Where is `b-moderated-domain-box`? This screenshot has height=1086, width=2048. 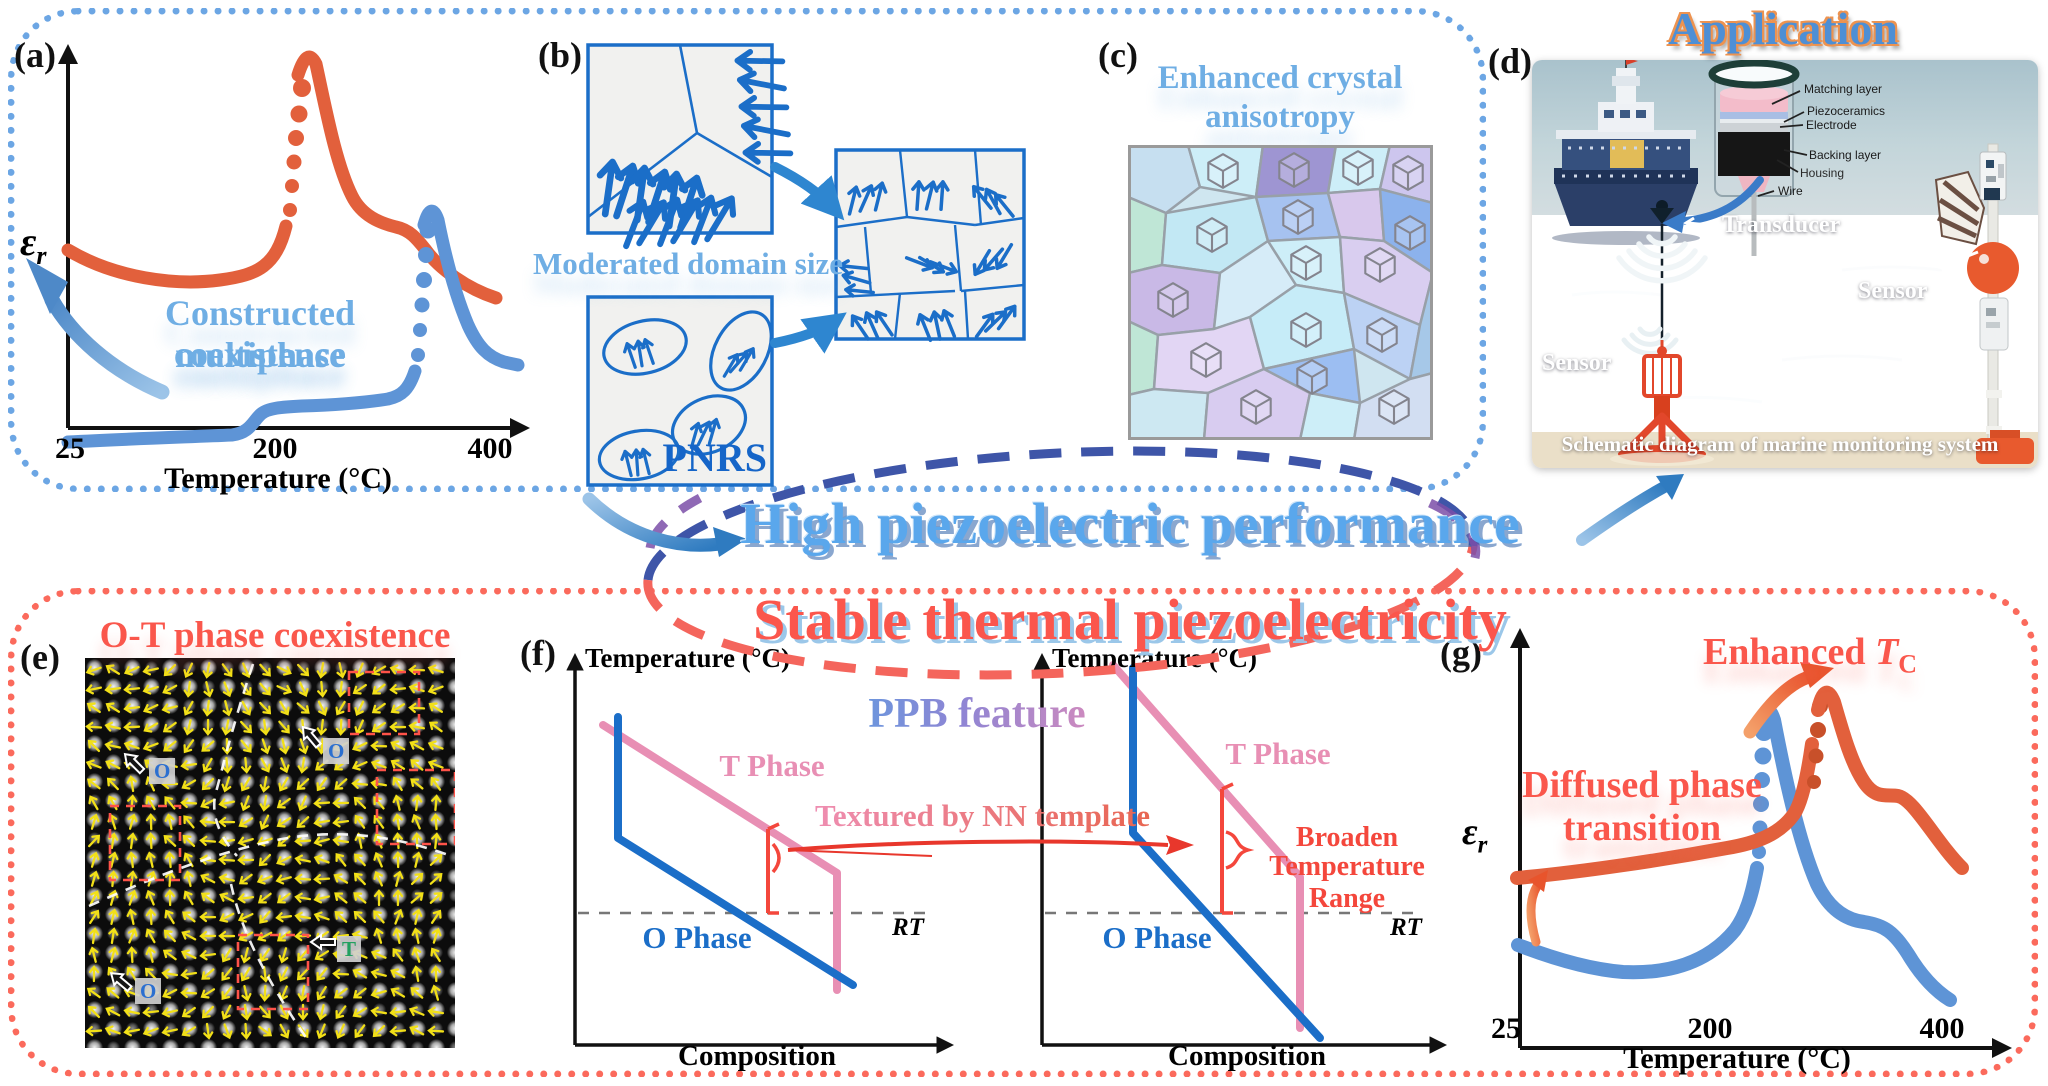
b-moderated-domain-box is located at coordinates (930, 244).